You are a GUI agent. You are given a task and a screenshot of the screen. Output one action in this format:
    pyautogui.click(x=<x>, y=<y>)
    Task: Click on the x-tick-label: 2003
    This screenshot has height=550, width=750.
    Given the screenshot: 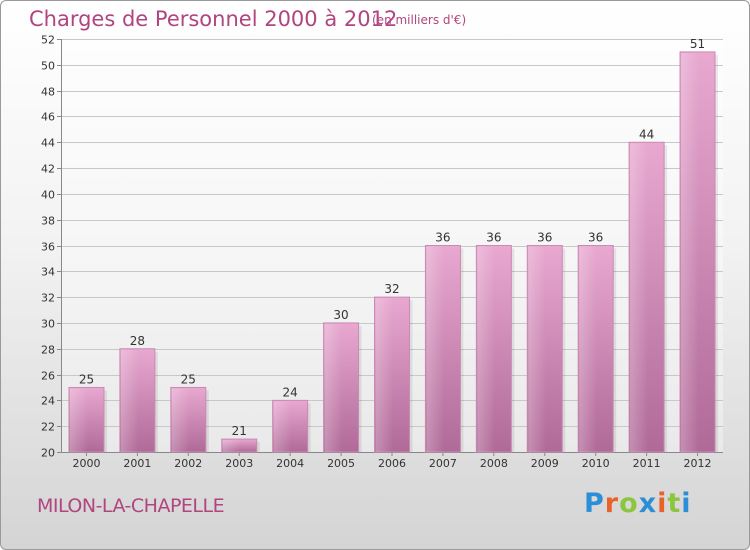 What is the action you would take?
    pyautogui.click(x=239, y=463)
    